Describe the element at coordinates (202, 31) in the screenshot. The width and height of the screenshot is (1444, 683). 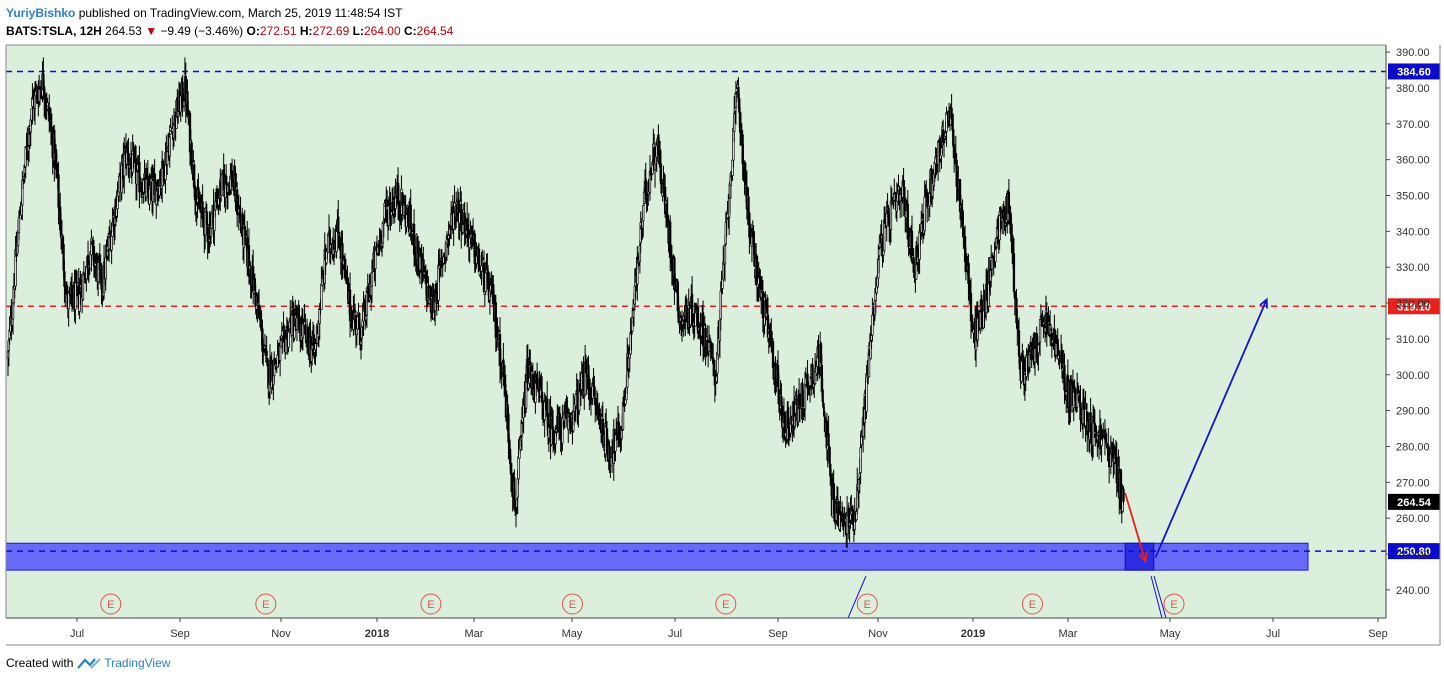
I see `change-value: −9.49 (−3.46%)` at that location.